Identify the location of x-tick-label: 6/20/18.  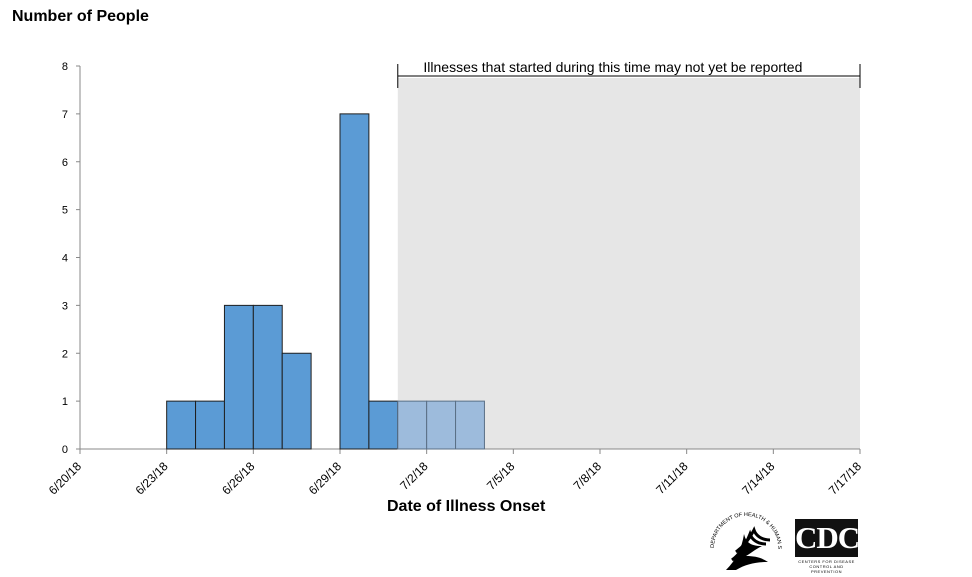
(65, 478).